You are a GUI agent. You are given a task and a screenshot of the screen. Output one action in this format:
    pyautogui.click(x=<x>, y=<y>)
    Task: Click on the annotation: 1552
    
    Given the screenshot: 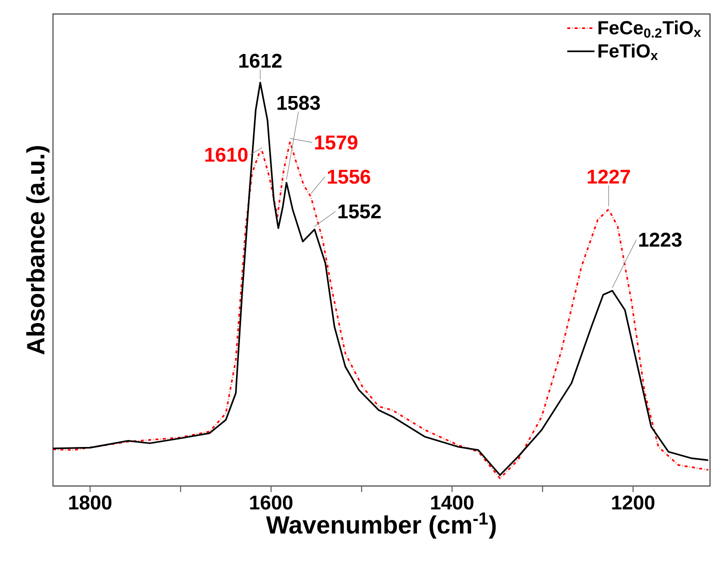 What is the action you would take?
    pyautogui.click(x=359, y=211)
    